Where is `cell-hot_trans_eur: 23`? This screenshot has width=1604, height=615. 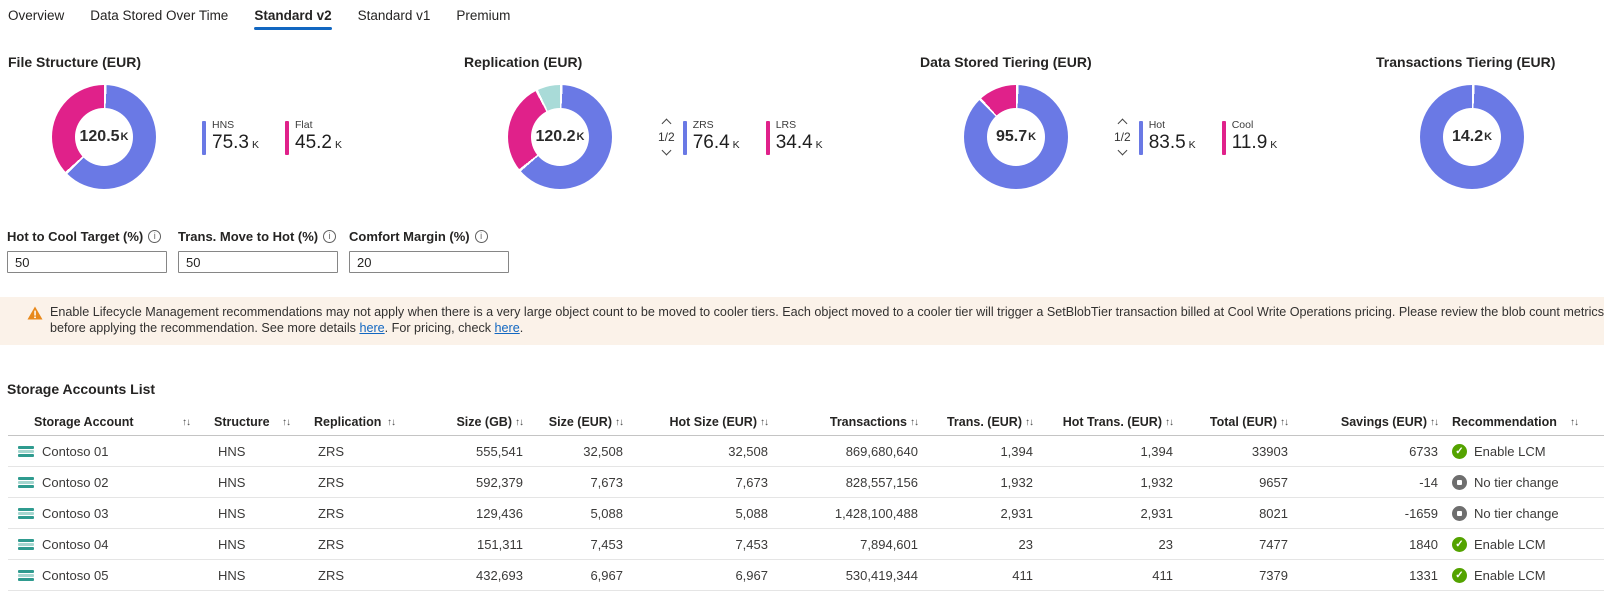 cell-hot_trans_eur: 23 is located at coordinates (1165, 544).